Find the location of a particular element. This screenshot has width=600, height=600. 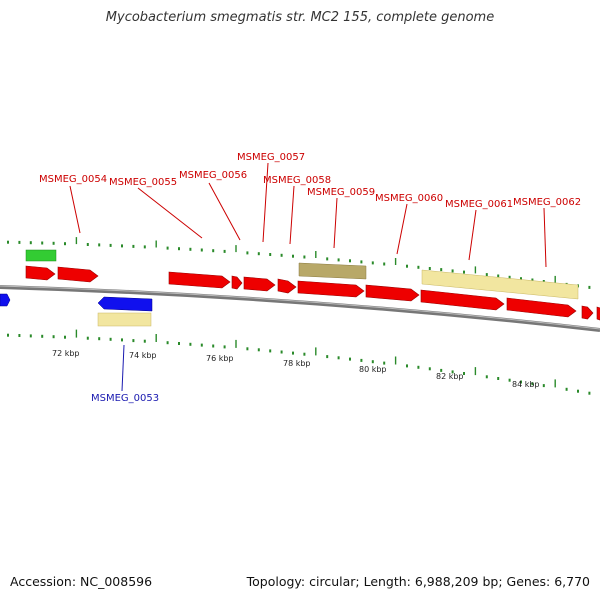

gene-label: MSMEG_0059 is located at coordinates (341, 192).